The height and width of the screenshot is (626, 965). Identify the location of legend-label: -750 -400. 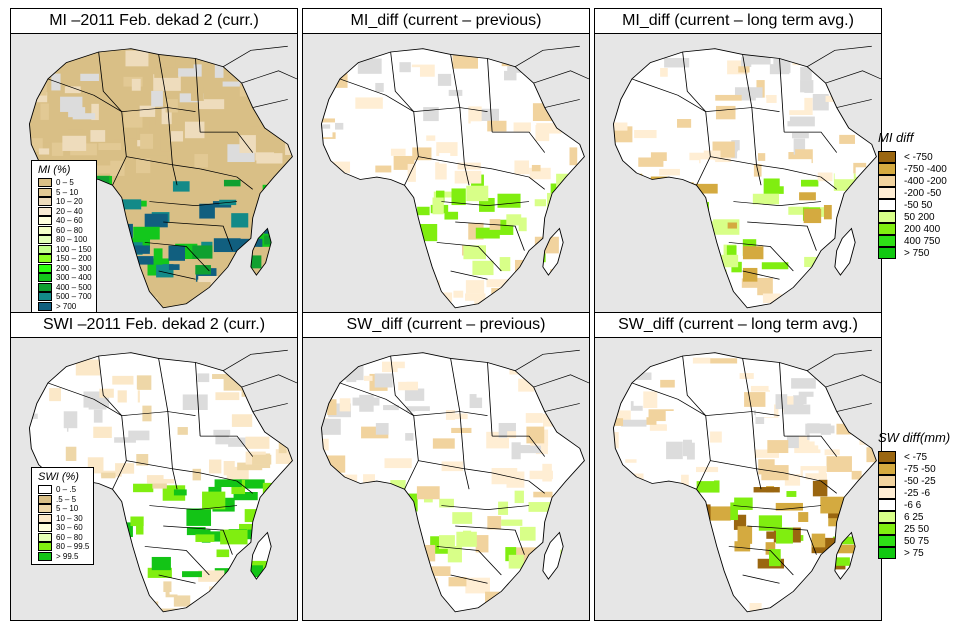
(925, 169).